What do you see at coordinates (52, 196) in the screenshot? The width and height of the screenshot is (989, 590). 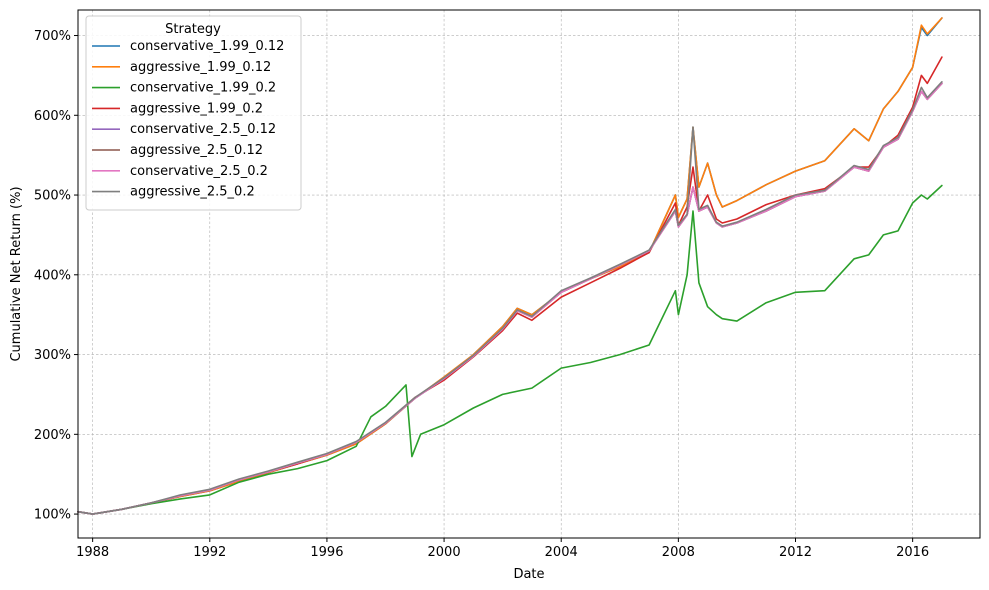 I see `y-tick-label: 500%` at bounding box center [52, 196].